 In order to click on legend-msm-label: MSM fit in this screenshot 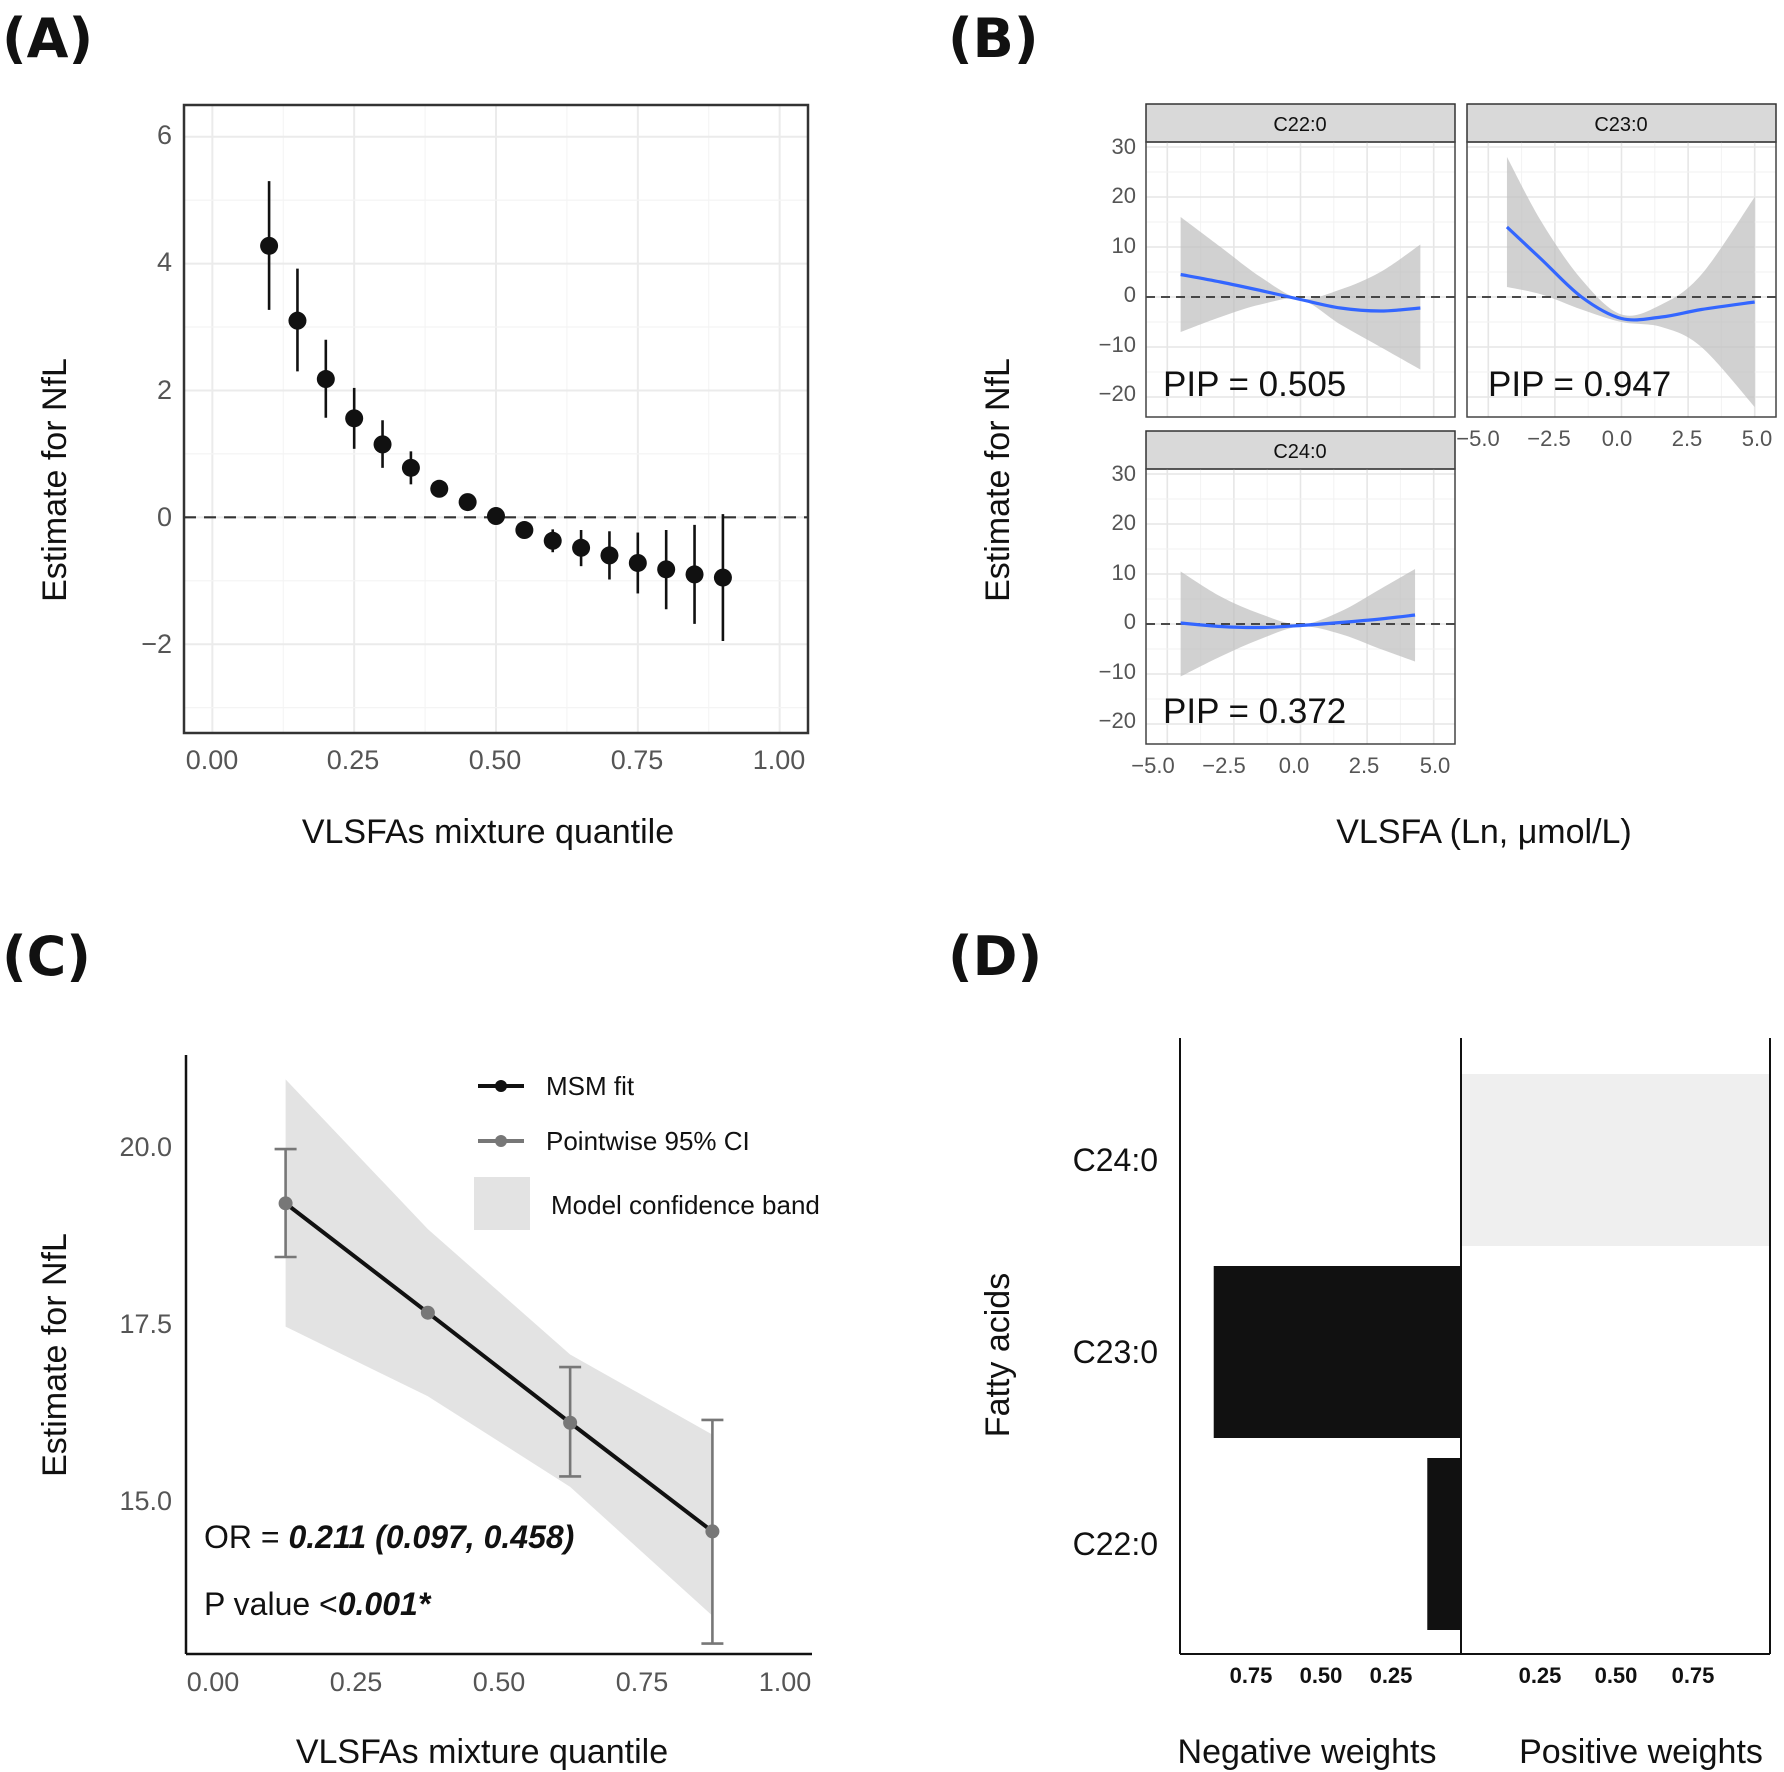, I will do `click(590, 1086)`.